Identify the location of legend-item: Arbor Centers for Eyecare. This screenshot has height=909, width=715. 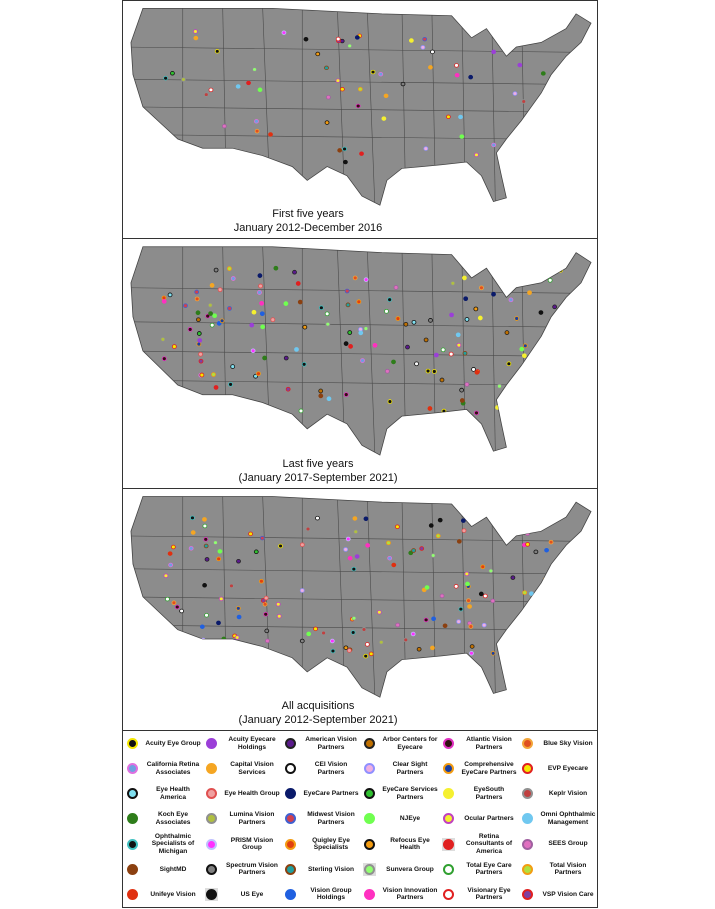
(399, 743).